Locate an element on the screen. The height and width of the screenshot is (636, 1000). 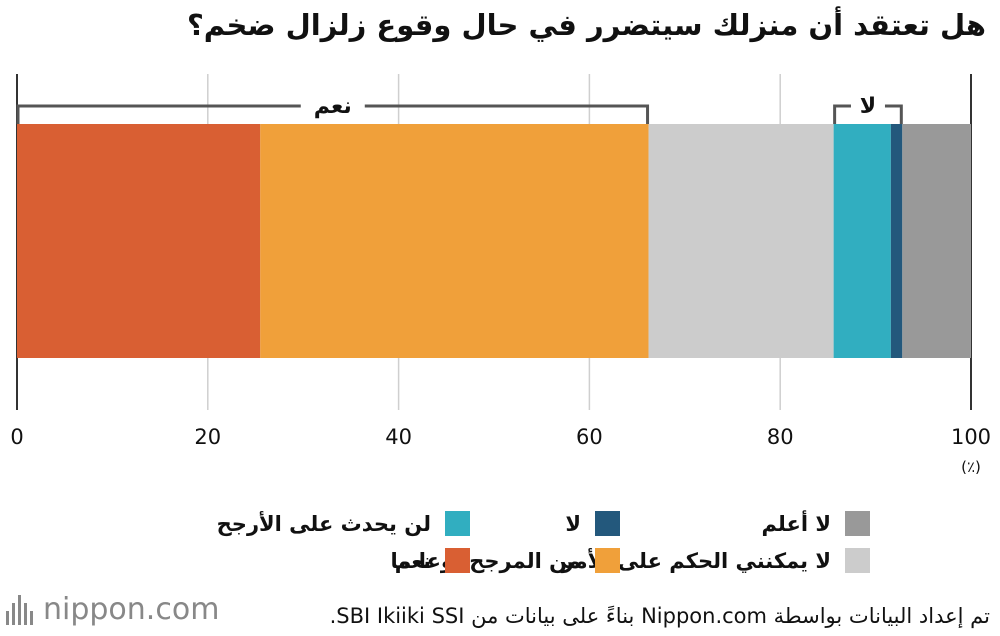
legend-item: لا أعلم is located at coordinates (745, 523).